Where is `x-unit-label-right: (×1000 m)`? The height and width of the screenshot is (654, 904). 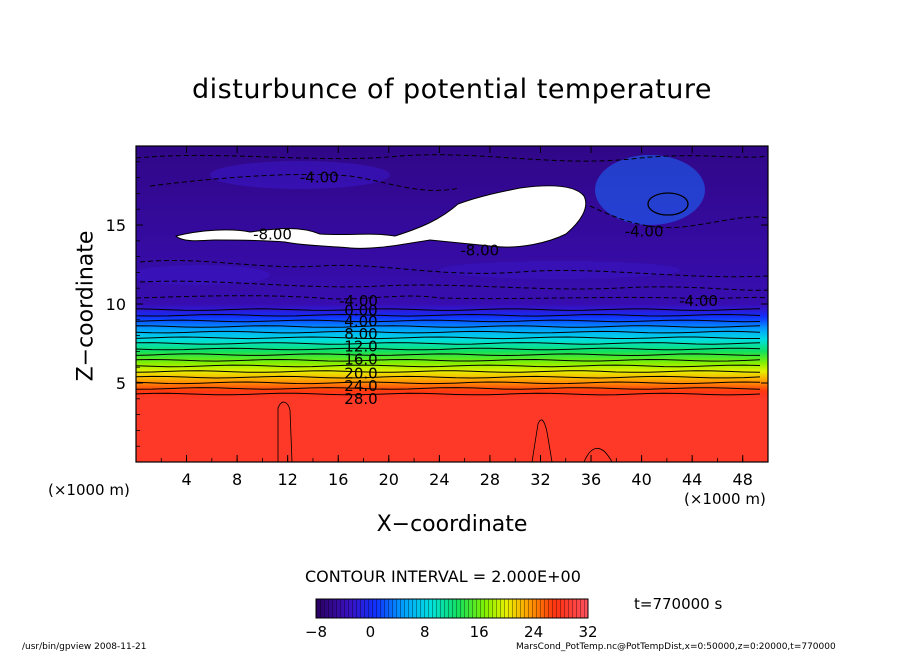 x-unit-label-right: (×1000 m) is located at coordinates (725, 499).